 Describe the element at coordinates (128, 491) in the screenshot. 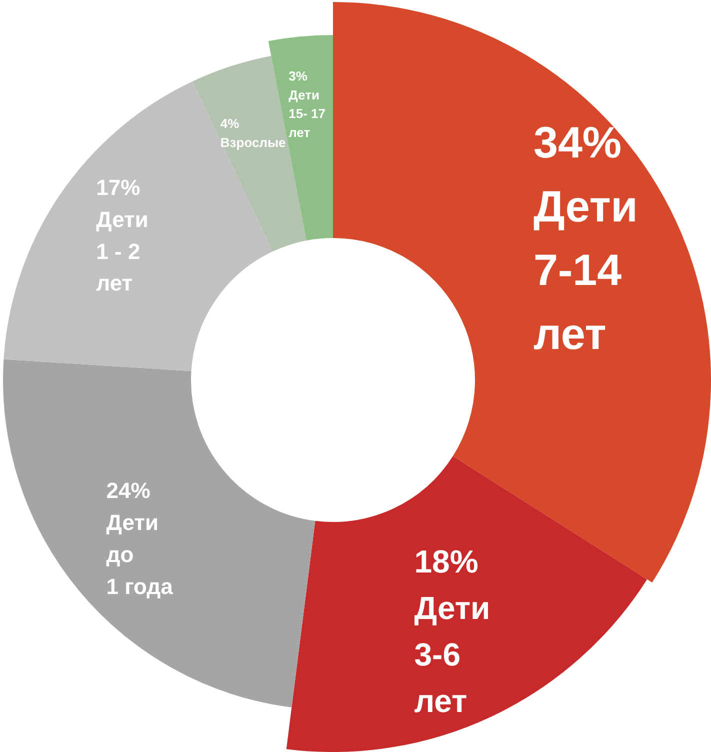

I see `data-label: 24%` at that location.